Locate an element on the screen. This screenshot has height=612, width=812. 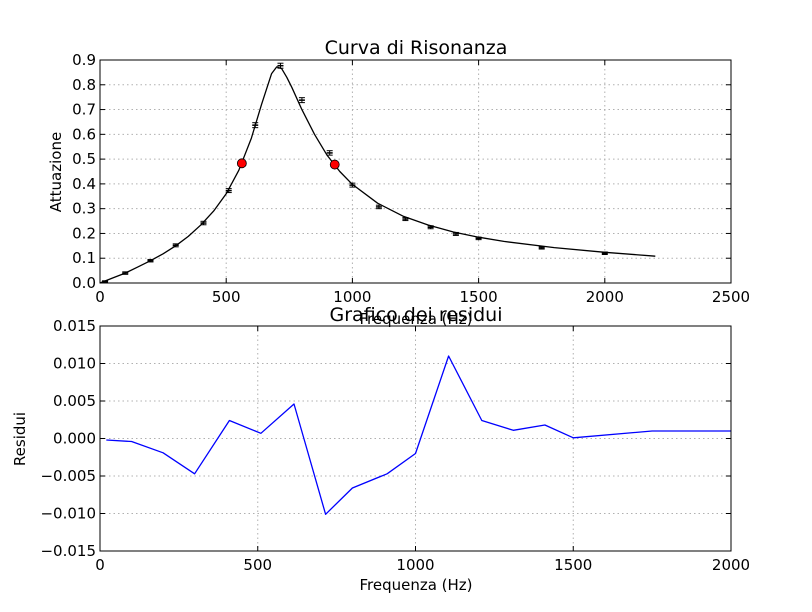
y-tick-label: 0.8 is located at coordinates (84, 85).